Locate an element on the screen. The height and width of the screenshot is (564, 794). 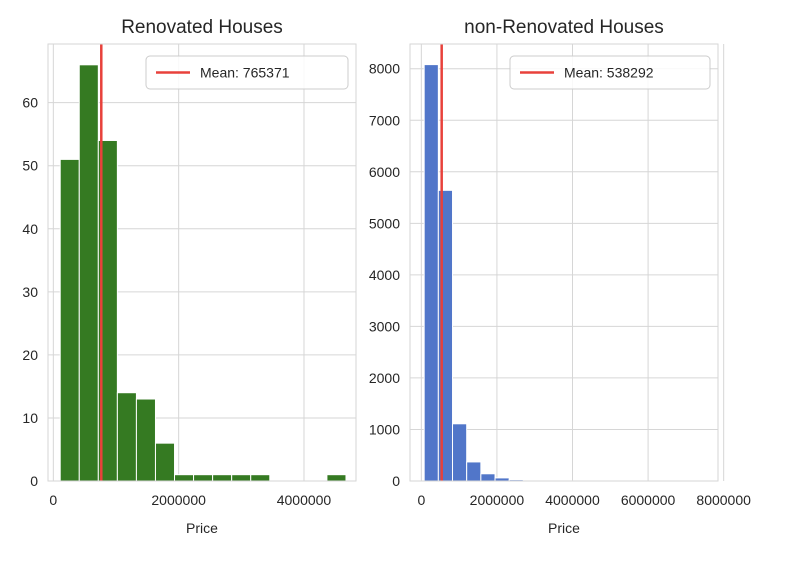
y-tick-label: 1000 is located at coordinates (384, 429).